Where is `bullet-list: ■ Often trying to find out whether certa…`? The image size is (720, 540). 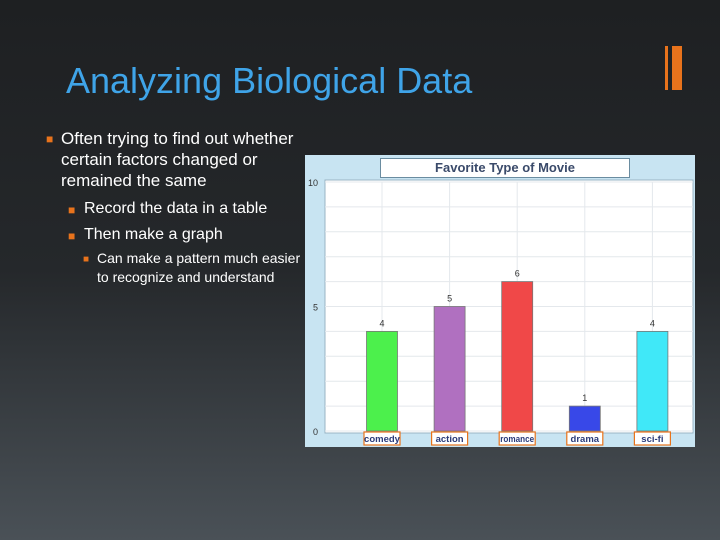 bullet-list: ■ Often trying to find out whether certa… is located at coordinates (176, 207).